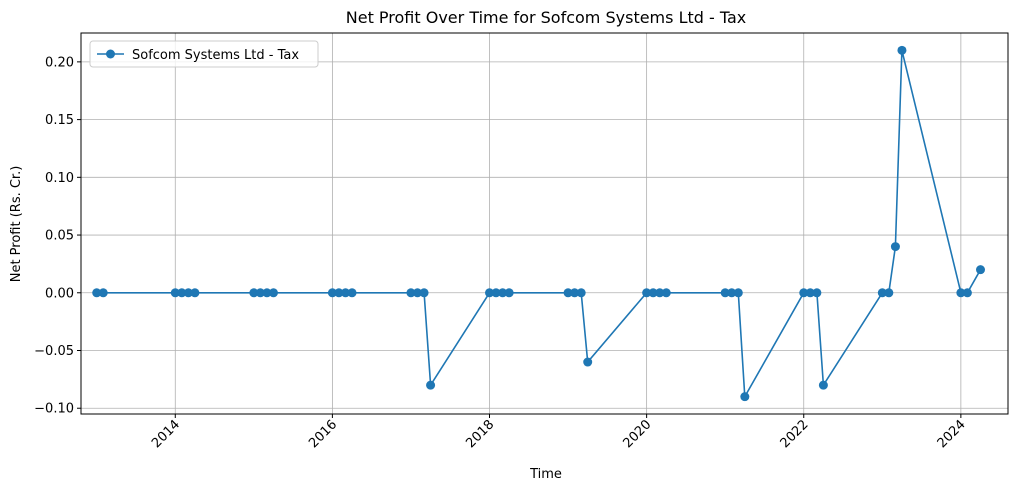 Image resolution: width=1021 pixels, height=491 pixels. Describe the element at coordinates (559, 432) in the screenshot. I see `x-axis-ticks: 2014 2016 2018 2020 2022 2024` at that location.